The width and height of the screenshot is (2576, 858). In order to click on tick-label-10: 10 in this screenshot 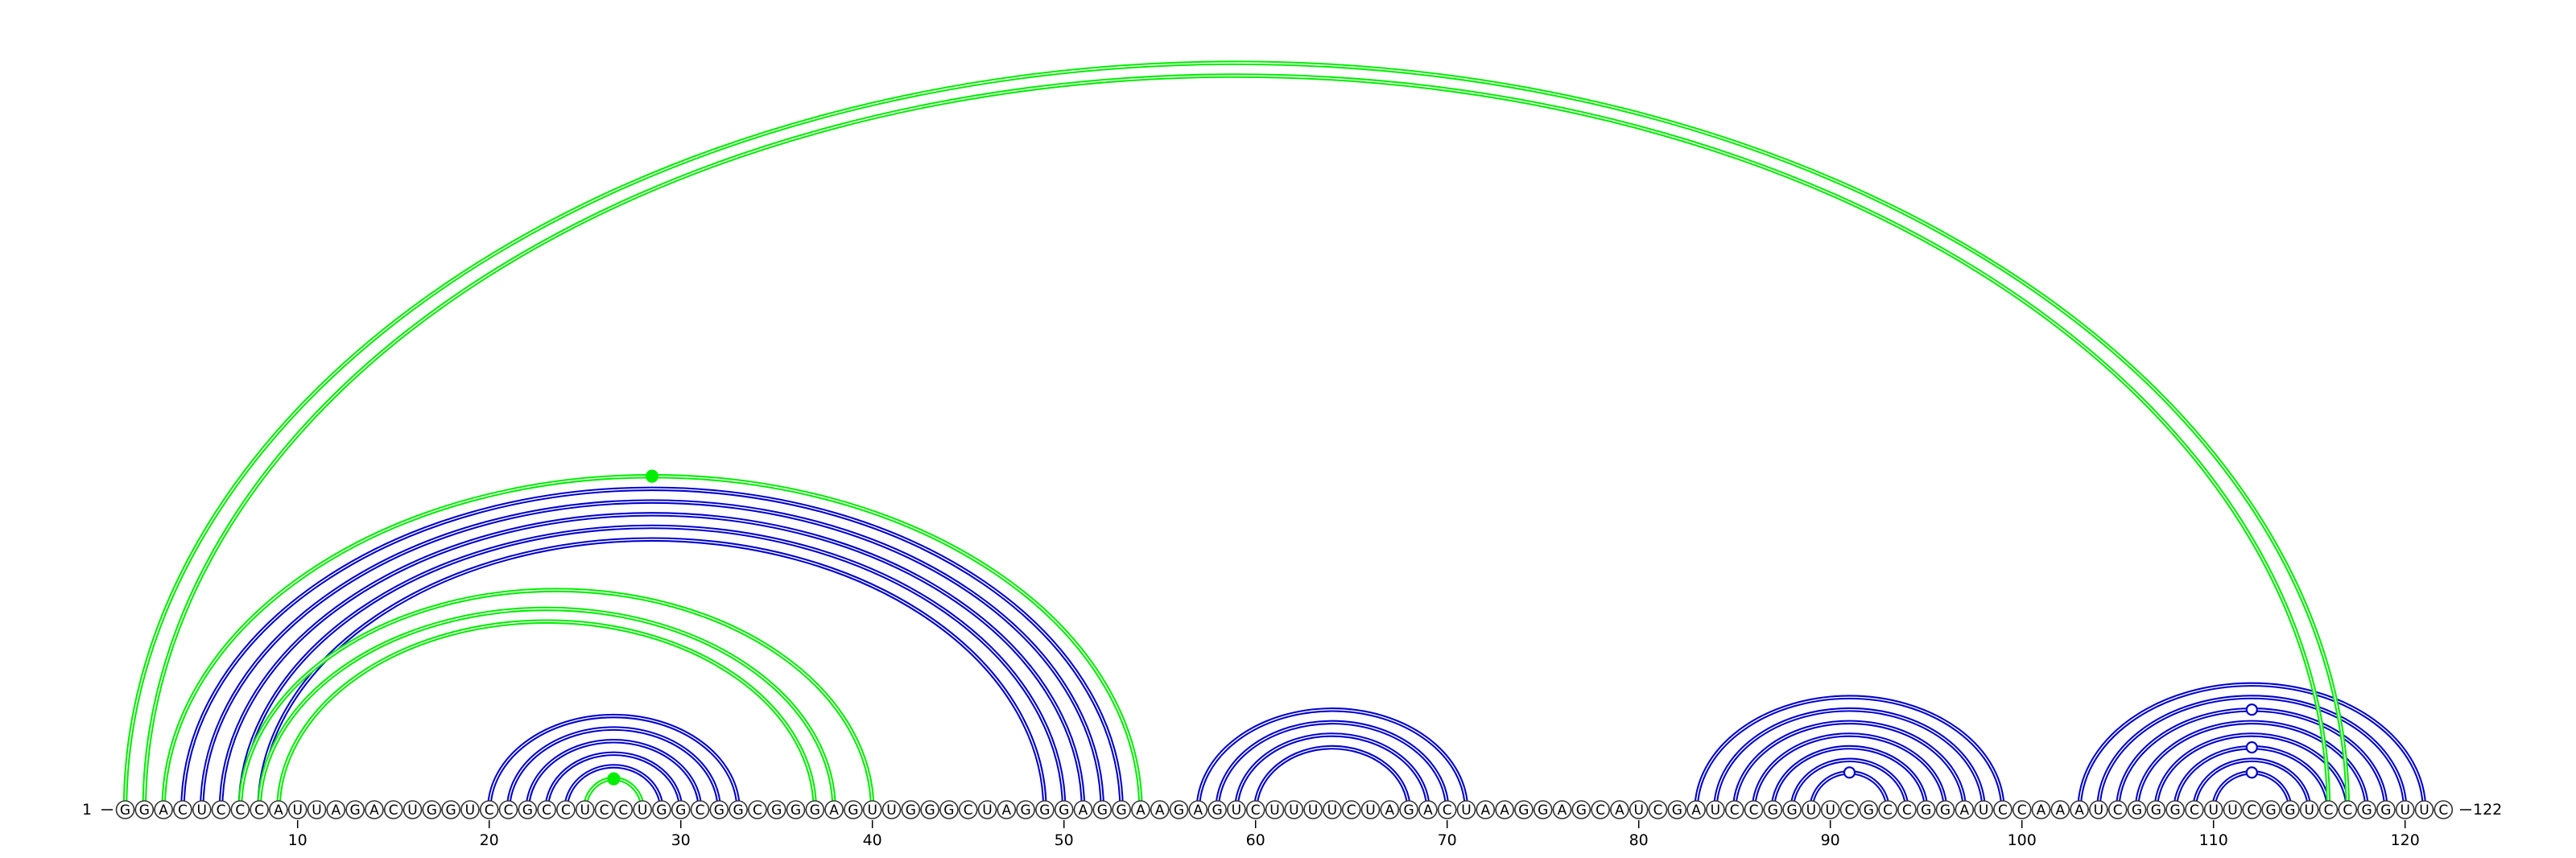, I will do `click(298, 840)`.